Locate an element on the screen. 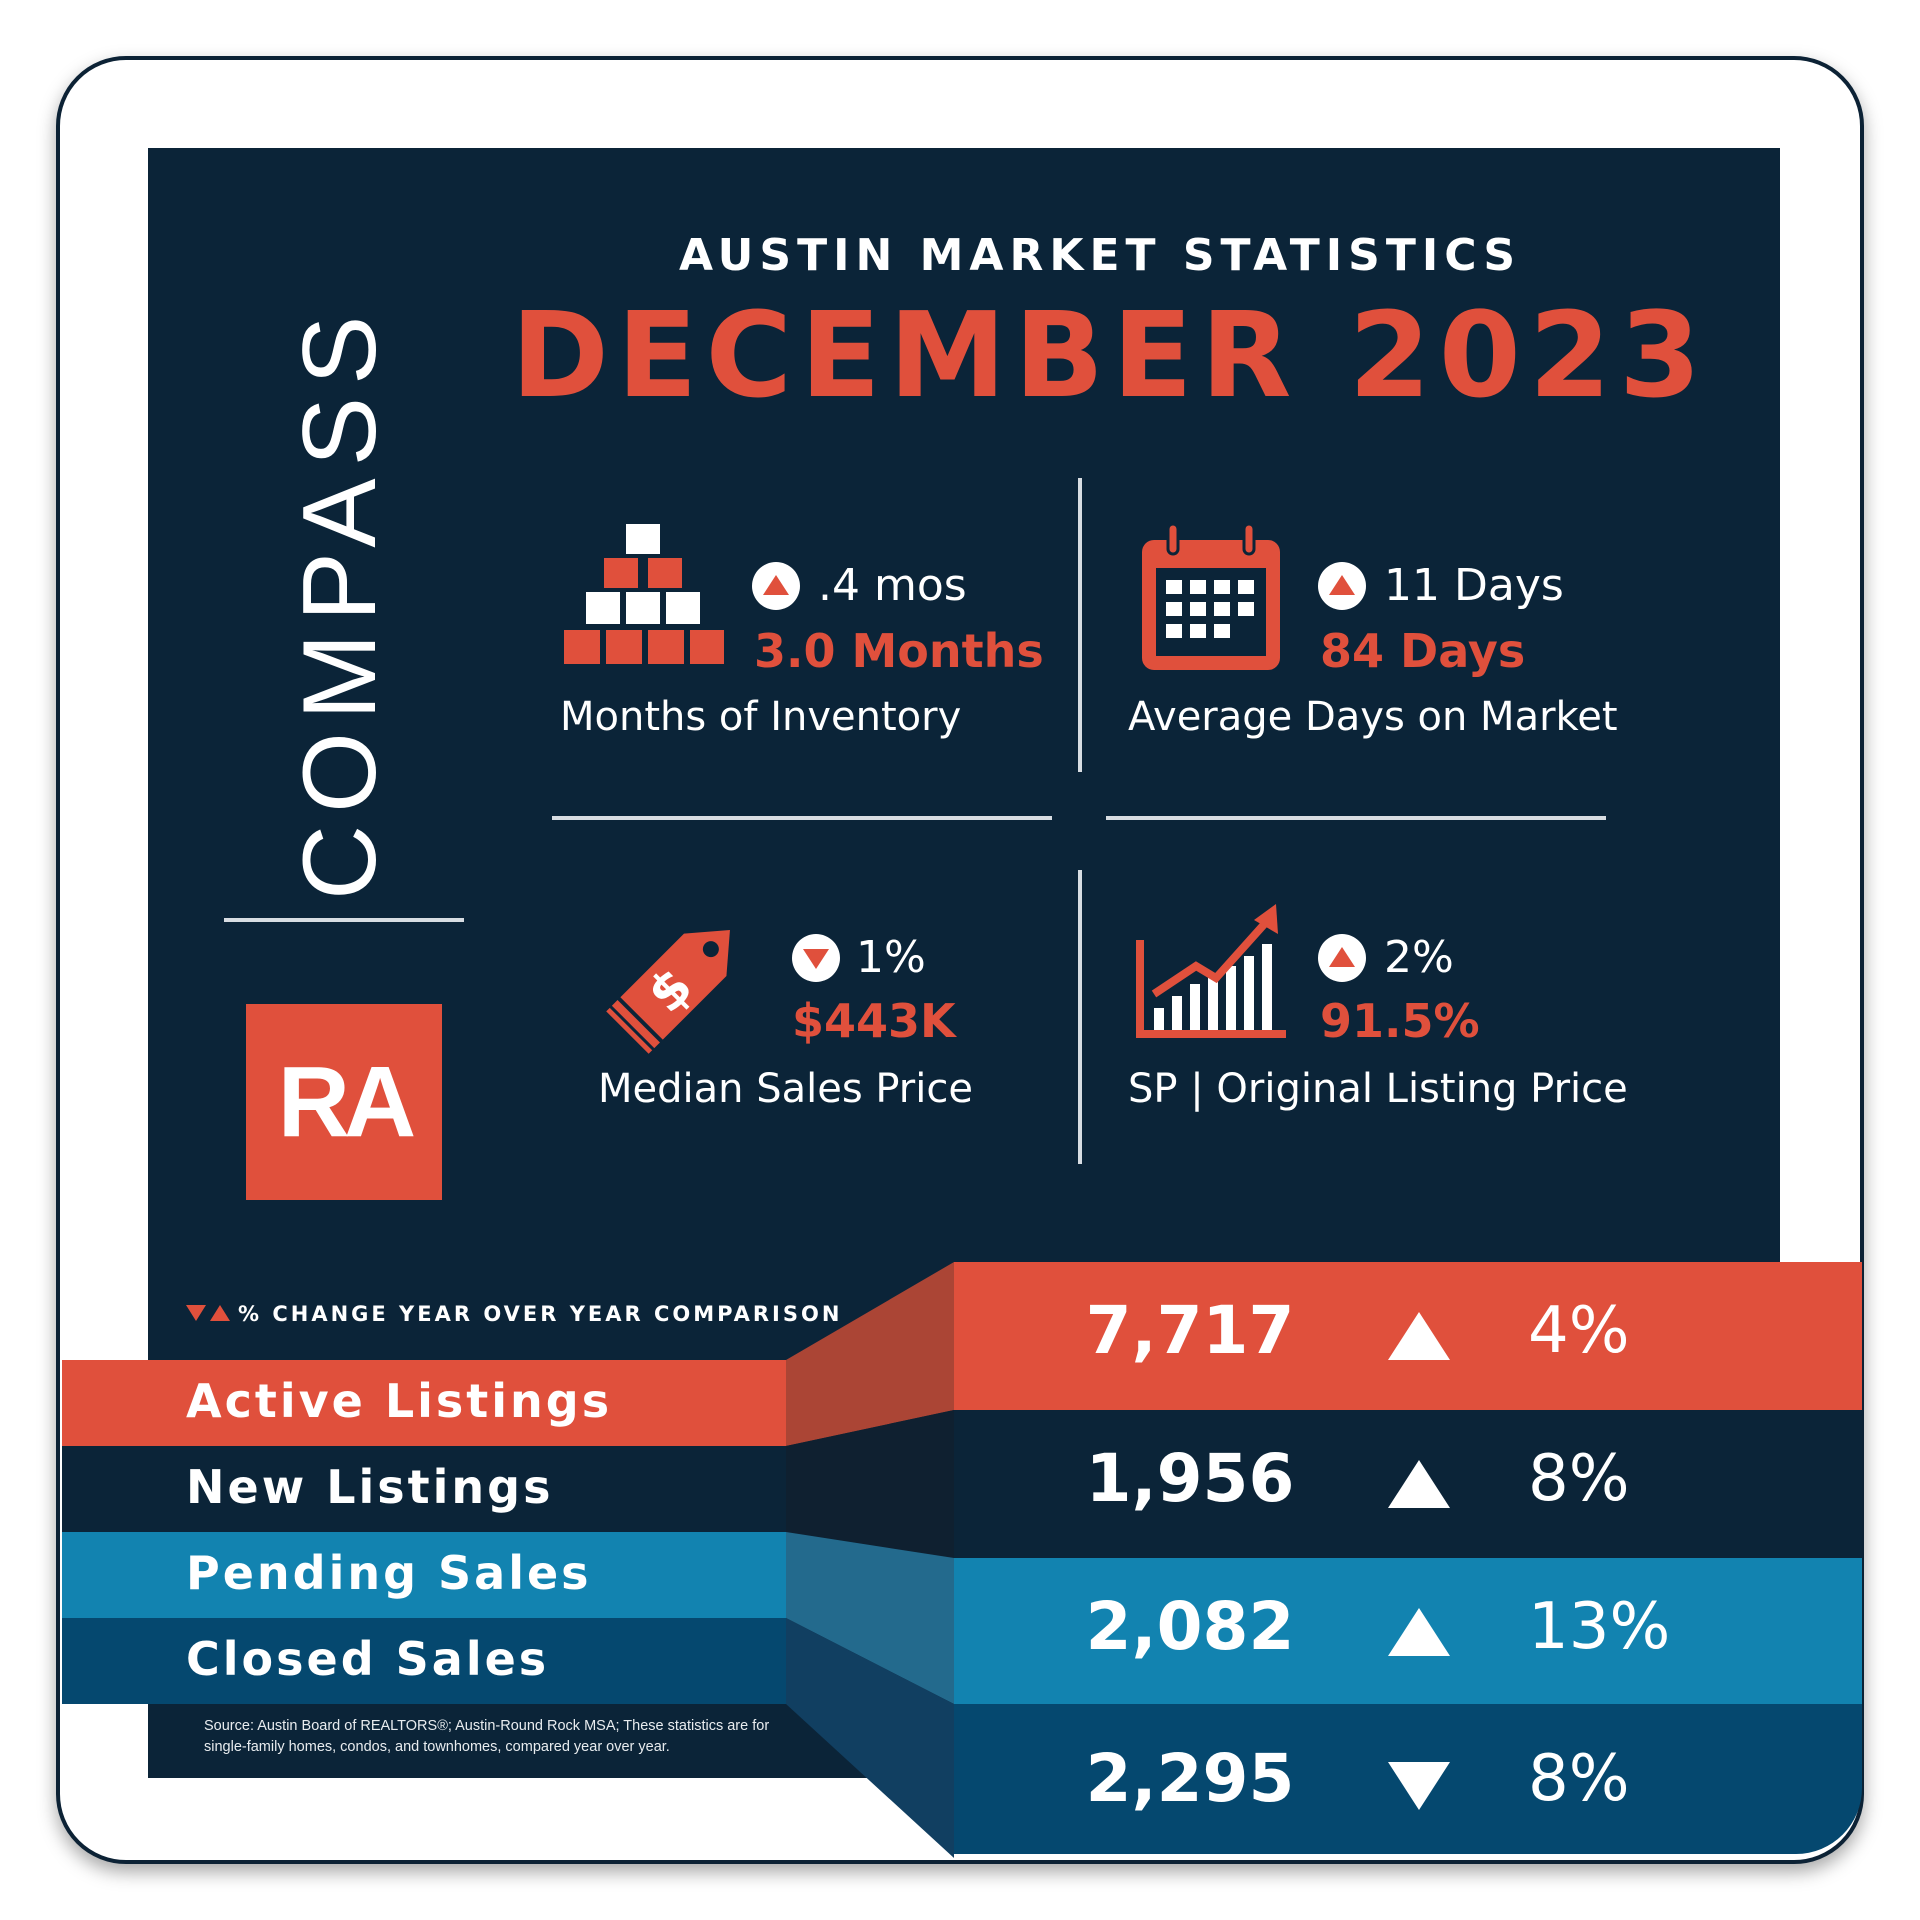  legend-text: % CHANGE YEAR OVER YEAR COMPARISON is located at coordinates (540, 1314).